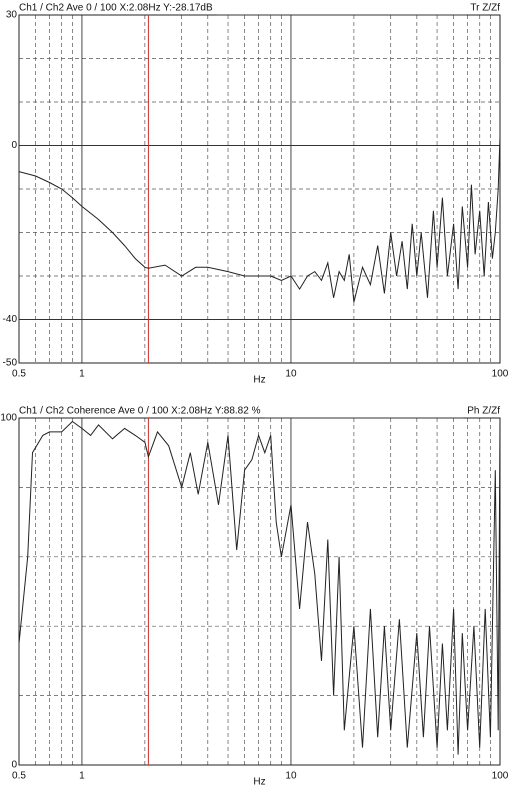 The image size is (511, 791). Describe the element at coordinates (485, 8) in the screenshot. I see `right-label: Tr Z/Zf` at that location.